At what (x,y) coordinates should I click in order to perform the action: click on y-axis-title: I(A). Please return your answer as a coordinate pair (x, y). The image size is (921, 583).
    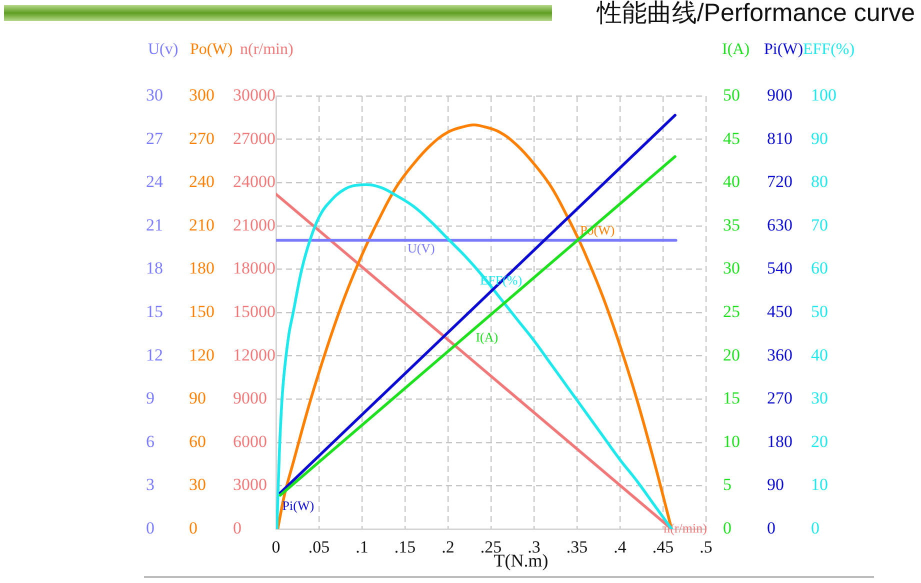
    Looking at the image, I should click on (736, 49).